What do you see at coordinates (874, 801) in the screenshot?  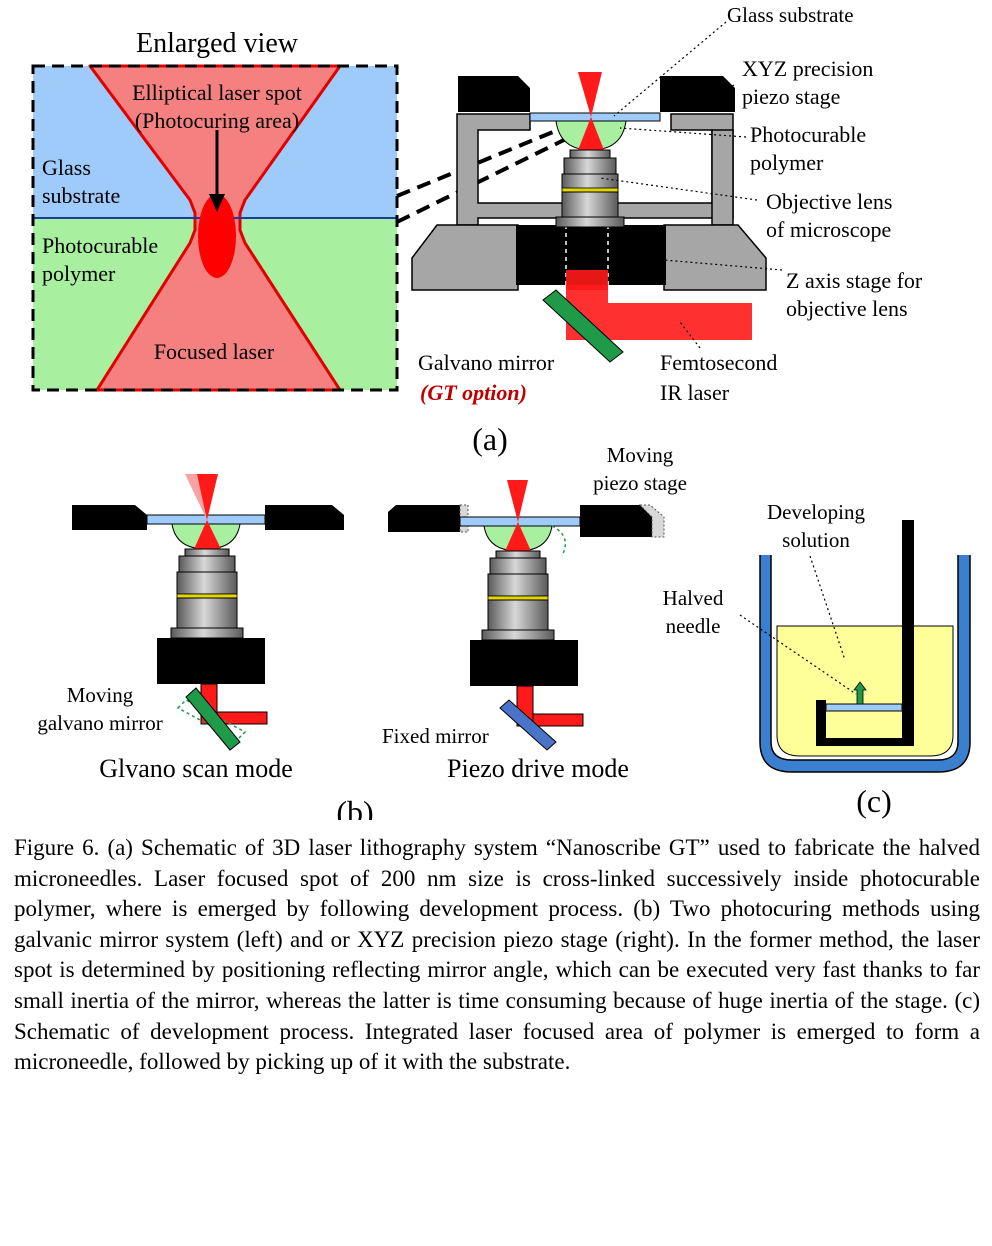 I see `panel-c-letter: (c)` at bounding box center [874, 801].